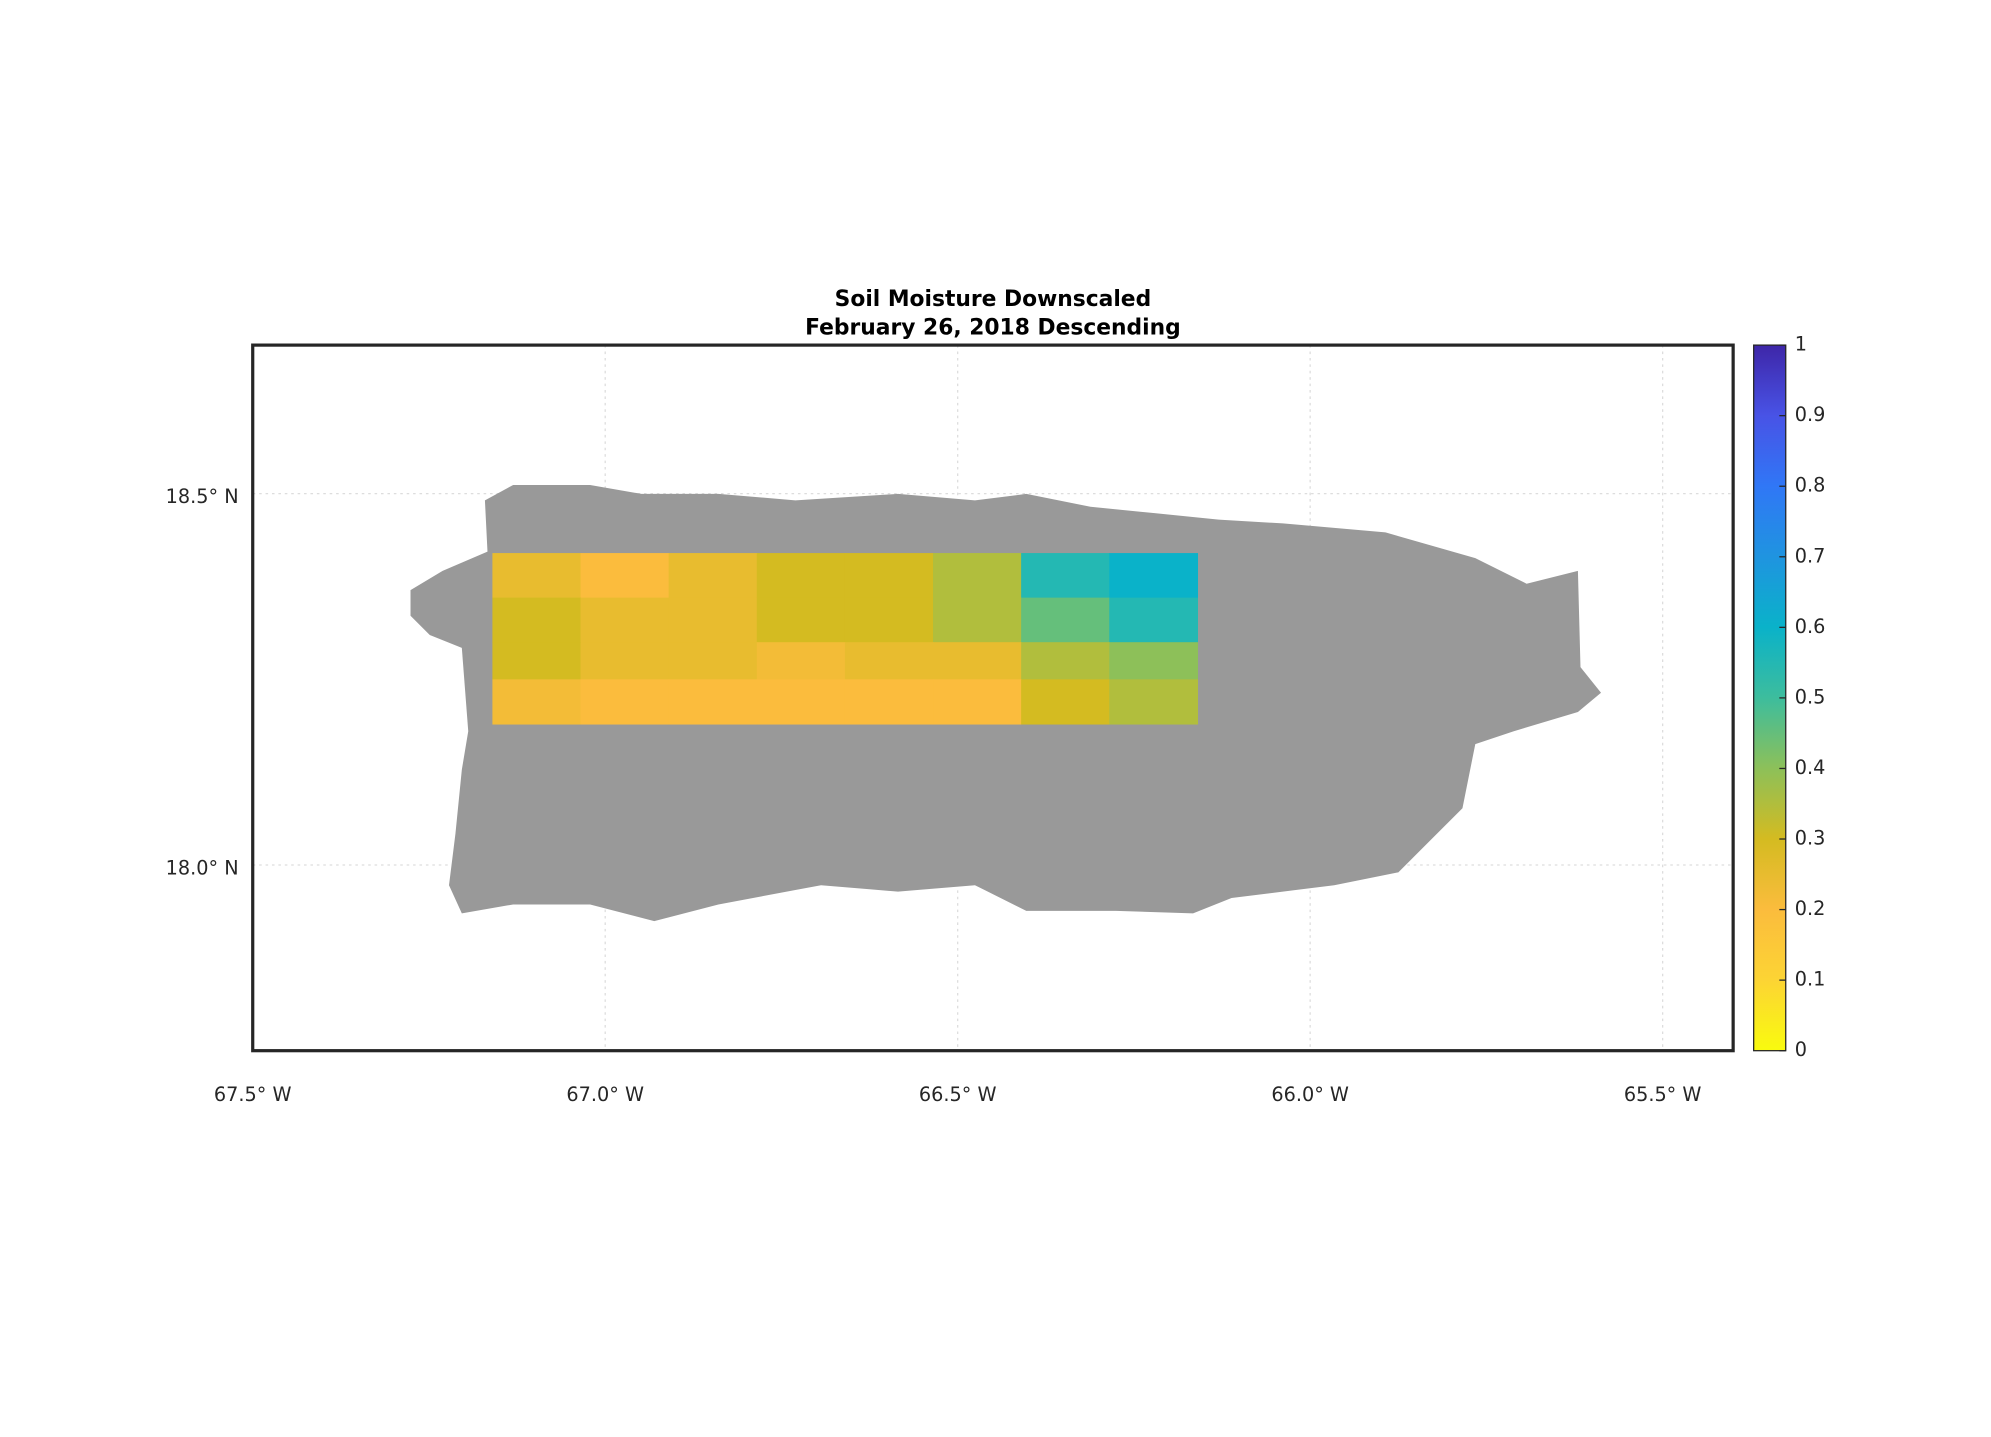  Describe the element at coordinates (1810, 979) in the screenshot. I see `colorbar-tick-label: 0.1` at that location.